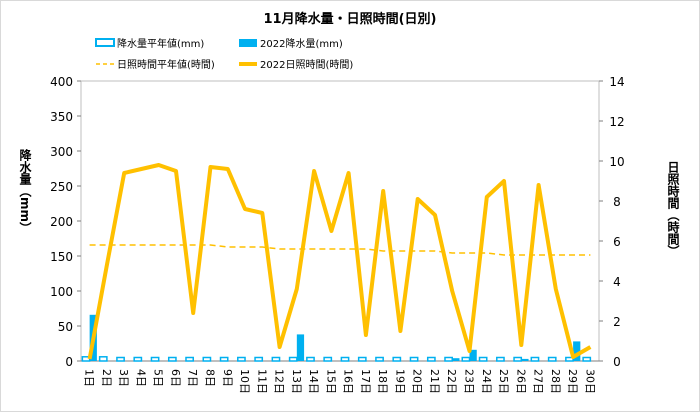  Describe the element at coordinates (158, 378) in the screenshot. I see `x-tick-label: 5日` at that location.